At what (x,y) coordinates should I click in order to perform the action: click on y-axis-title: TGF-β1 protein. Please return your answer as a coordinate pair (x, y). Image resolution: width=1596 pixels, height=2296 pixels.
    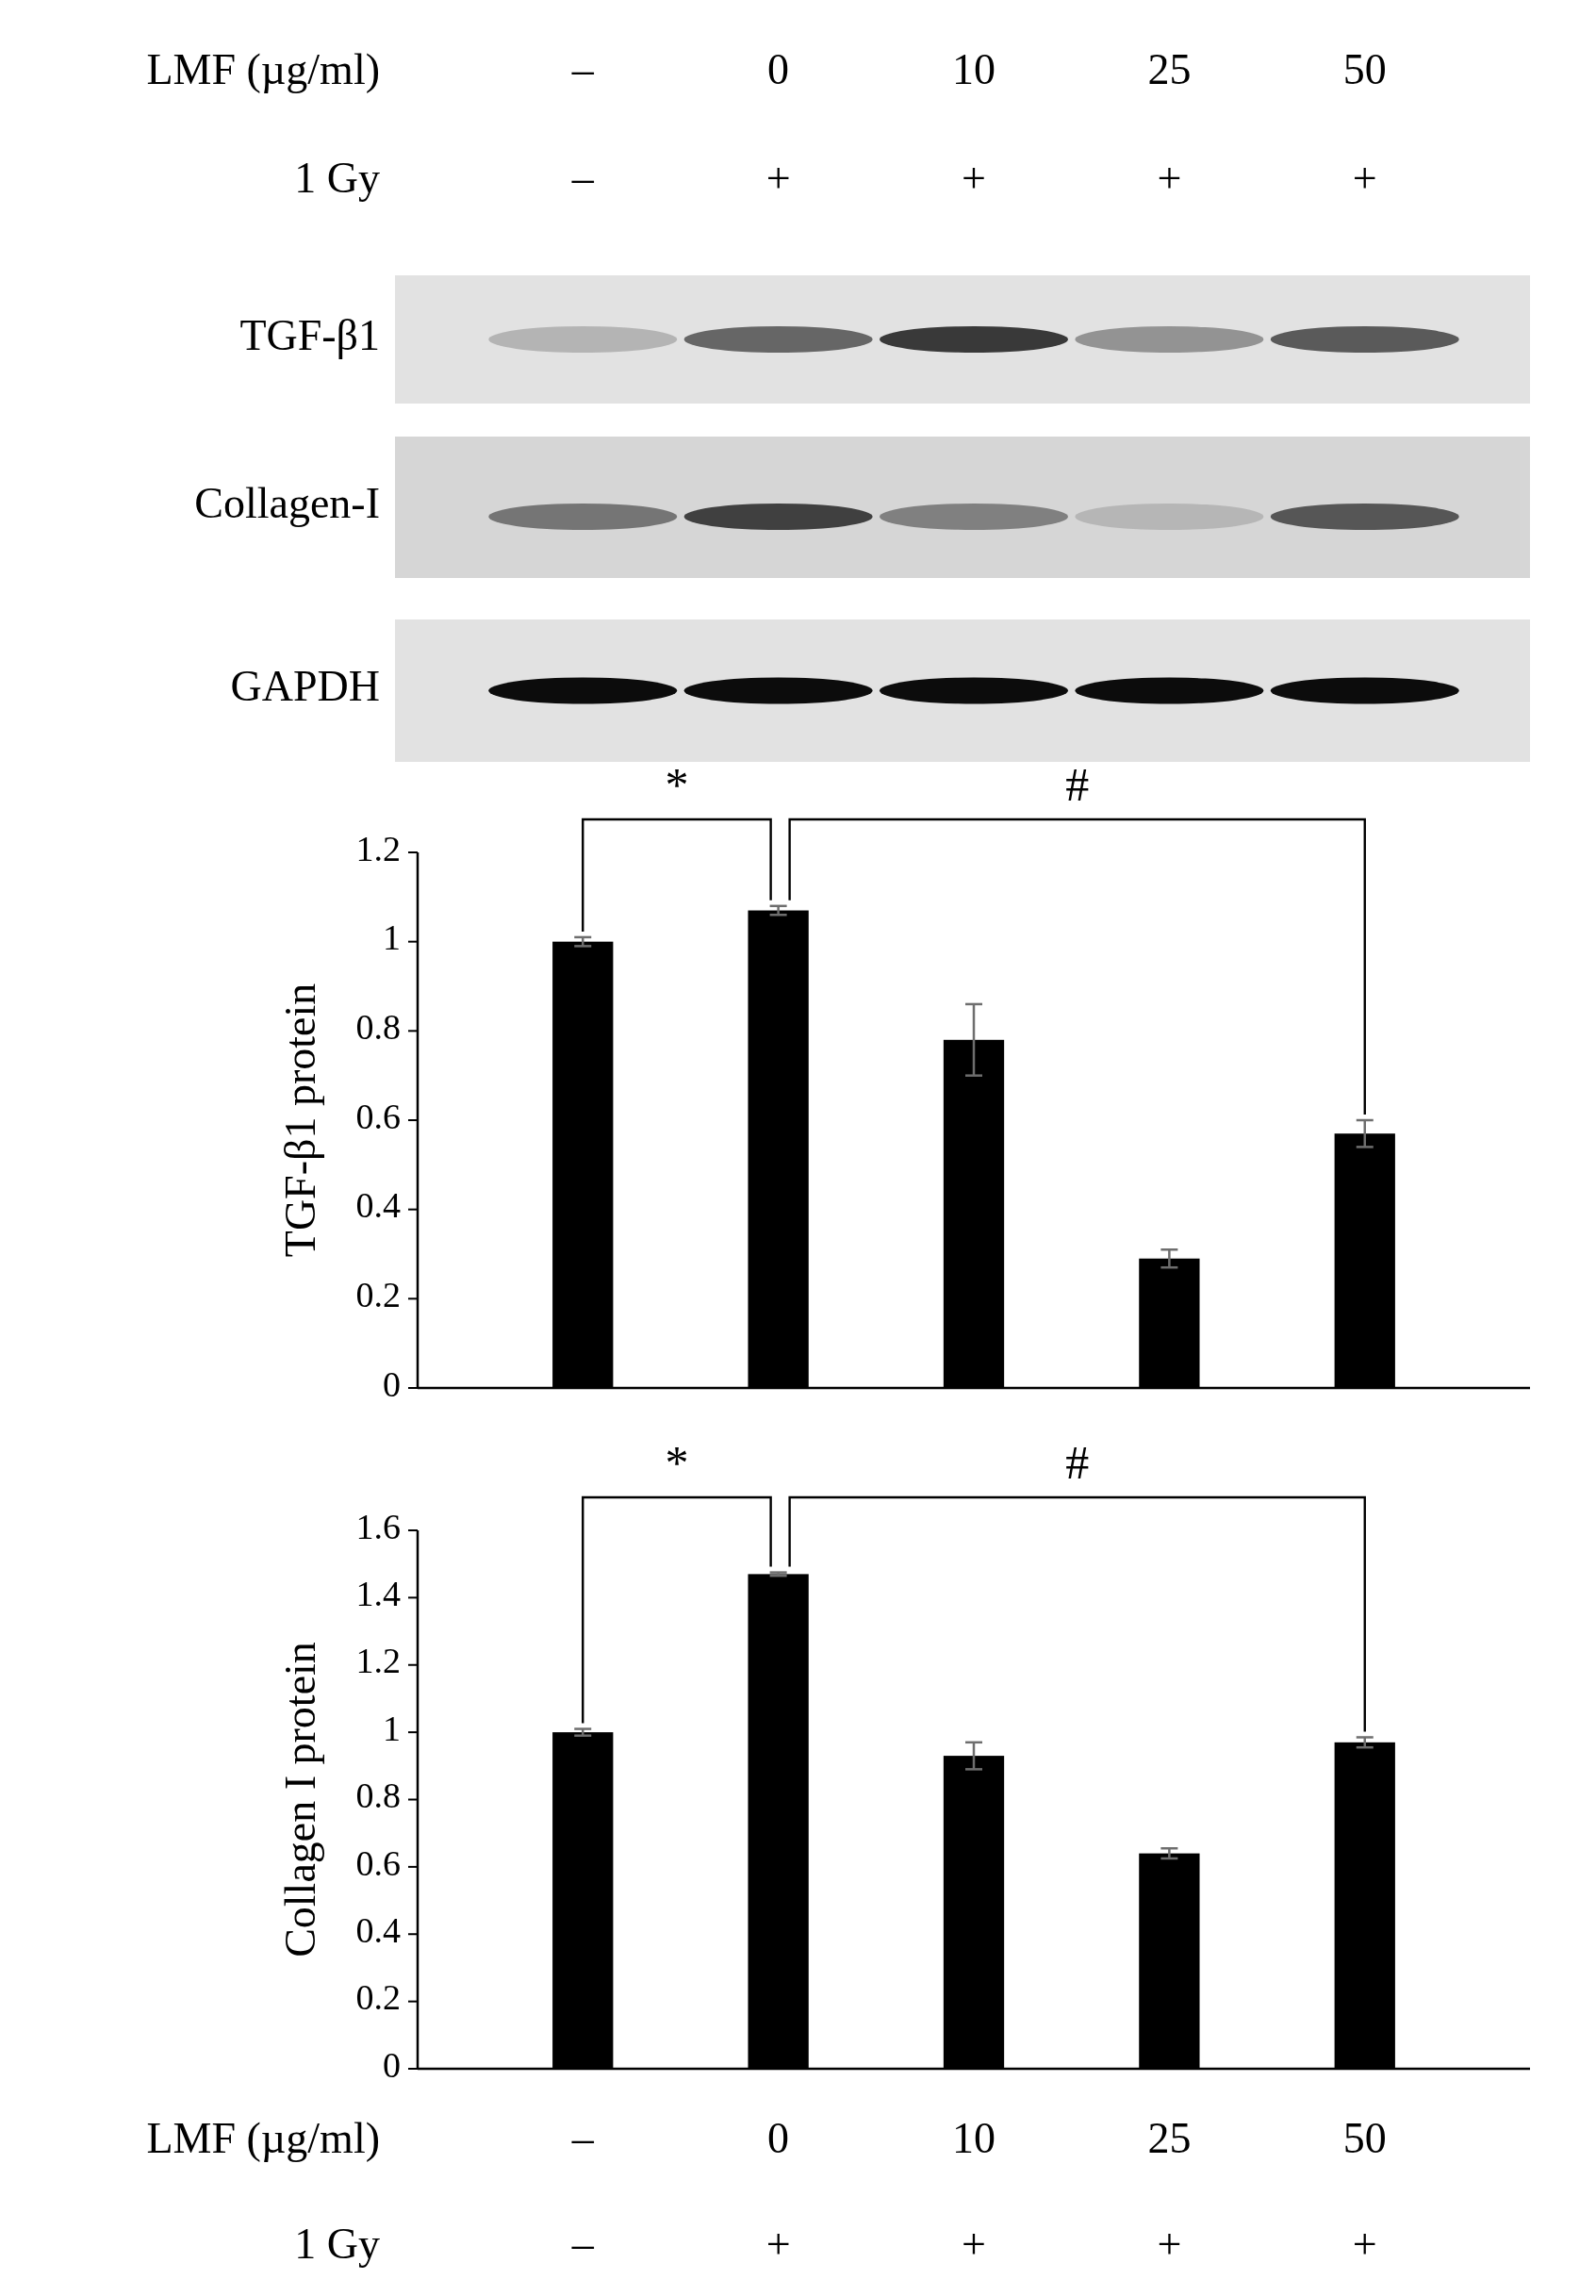
    Looking at the image, I should click on (299, 1120).